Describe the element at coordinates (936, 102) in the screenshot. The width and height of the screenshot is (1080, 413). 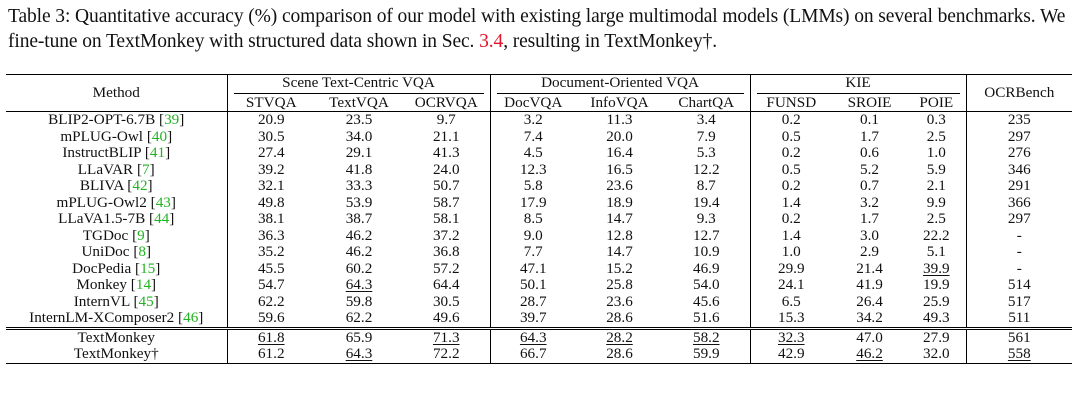
I see `column-header: POIE` at that location.